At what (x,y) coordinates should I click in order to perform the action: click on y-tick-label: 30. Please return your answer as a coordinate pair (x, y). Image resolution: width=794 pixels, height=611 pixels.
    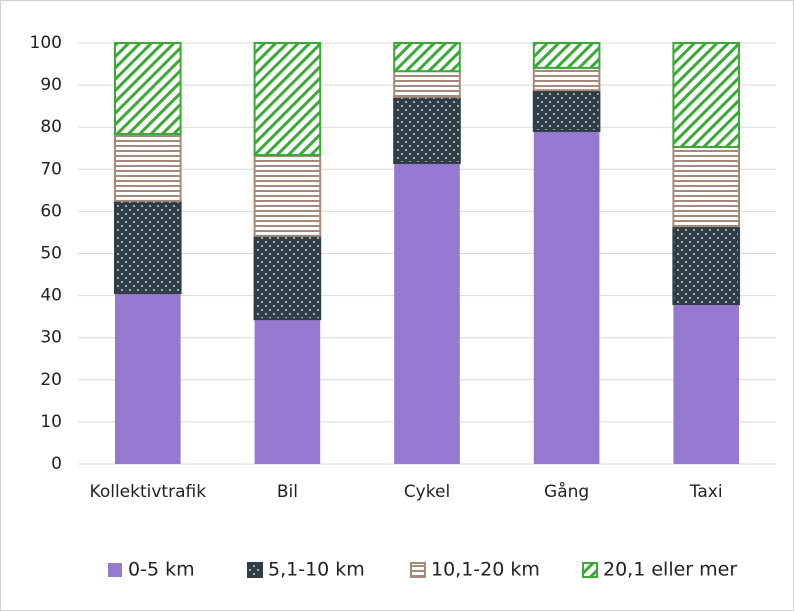
    Looking at the image, I should click on (51, 338).